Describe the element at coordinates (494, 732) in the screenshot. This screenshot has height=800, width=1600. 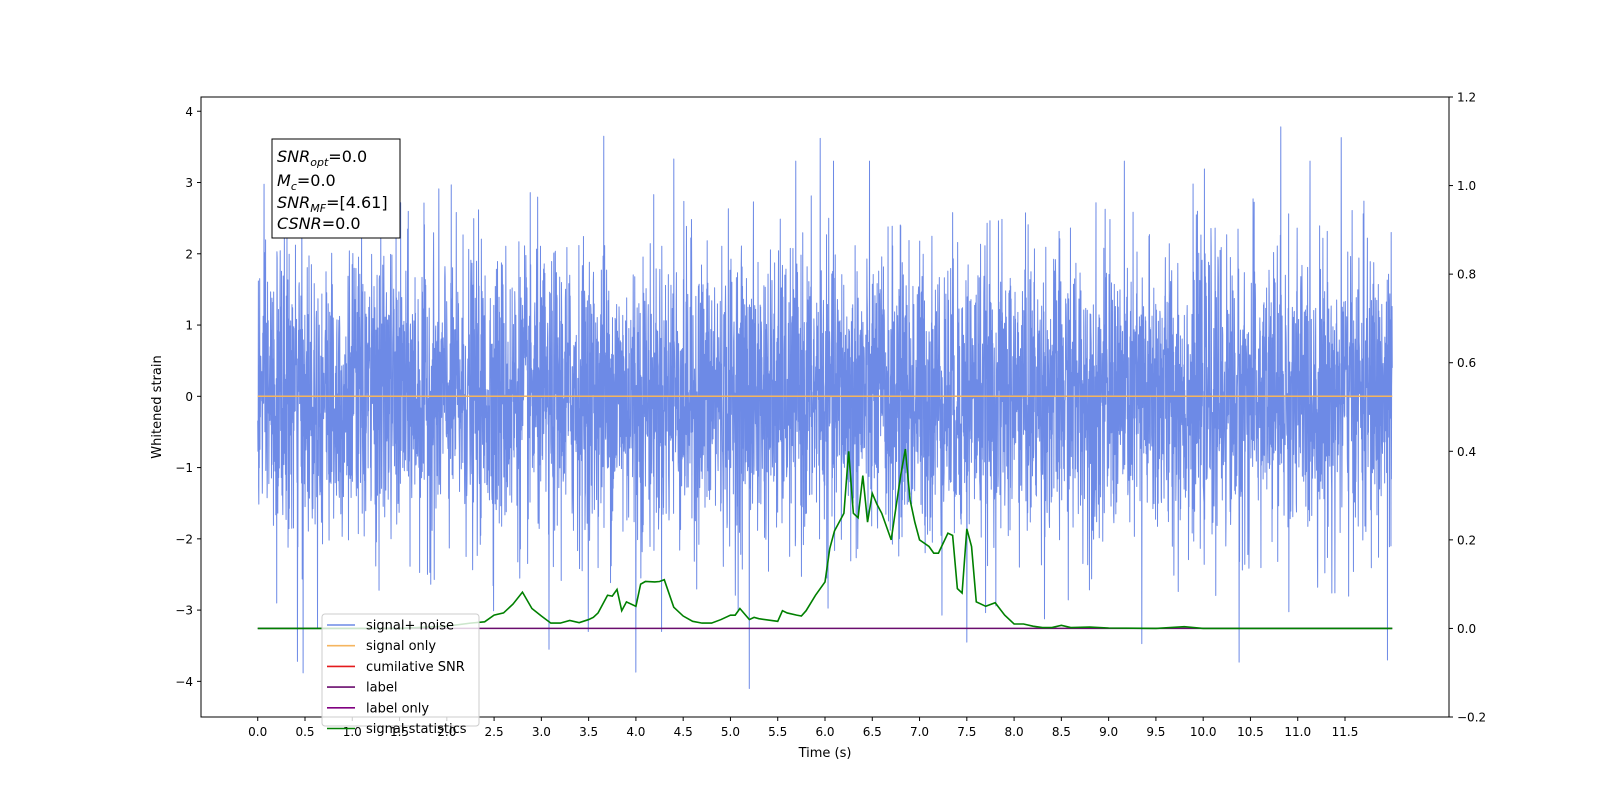
I see `x-tick-label: 2.5` at that location.